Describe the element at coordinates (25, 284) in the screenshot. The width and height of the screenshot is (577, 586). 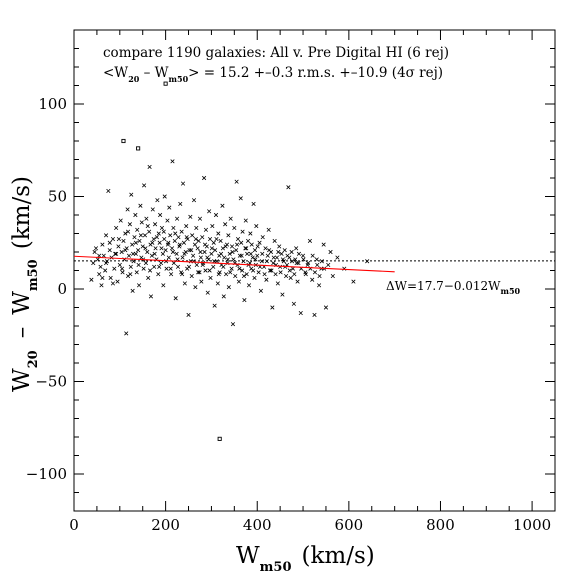
I see `y-axis-title: W20–Wm50(km/s)` at that location.